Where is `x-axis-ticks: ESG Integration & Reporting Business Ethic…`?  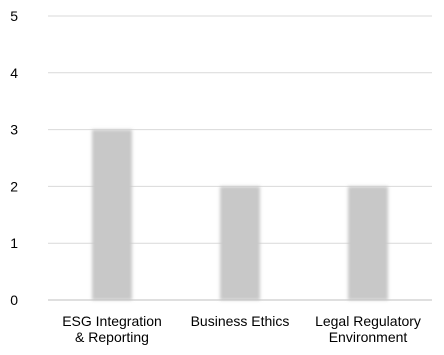
x-axis-ticks: ESG Integration & Reporting Business Ethic… is located at coordinates (241, 329).